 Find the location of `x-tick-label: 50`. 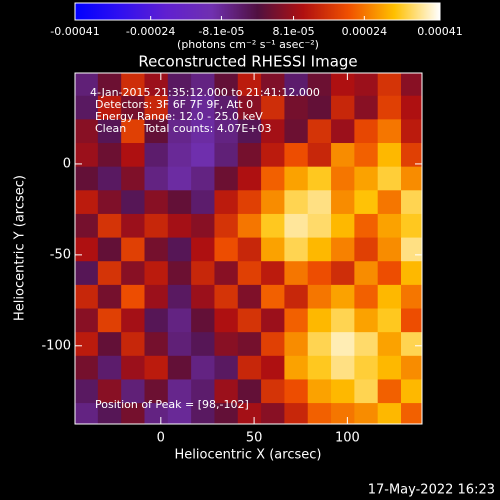

x-tick-label: 50 is located at coordinates (254, 438).